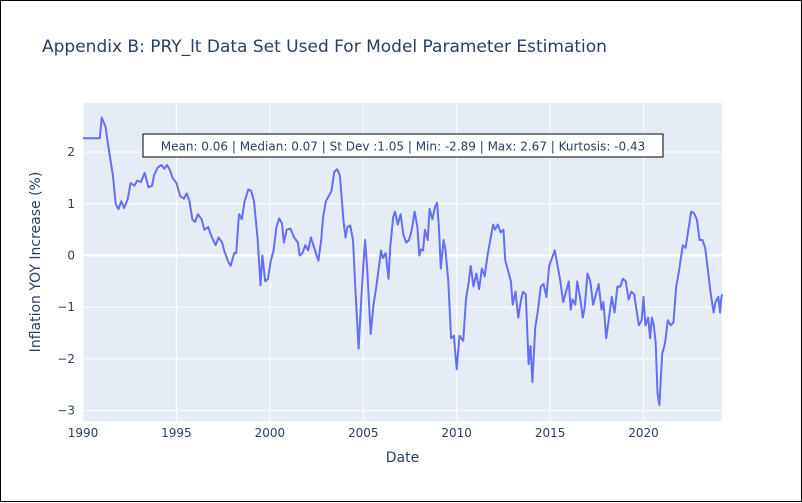 This screenshot has width=802, height=503. Describe the element at coordinates (270, 433) in the screenshot. I see `x-tick-label: 2000` at that location.